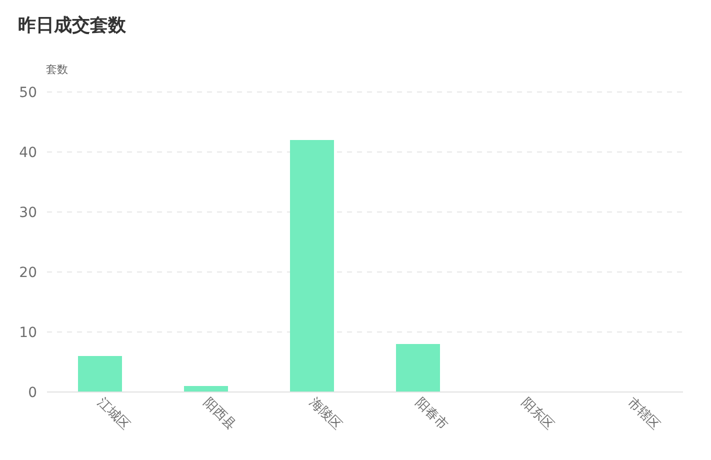 This screenshot has width=711, height=460. I want to click on y-axis-title: 套数, so click(57, 69).